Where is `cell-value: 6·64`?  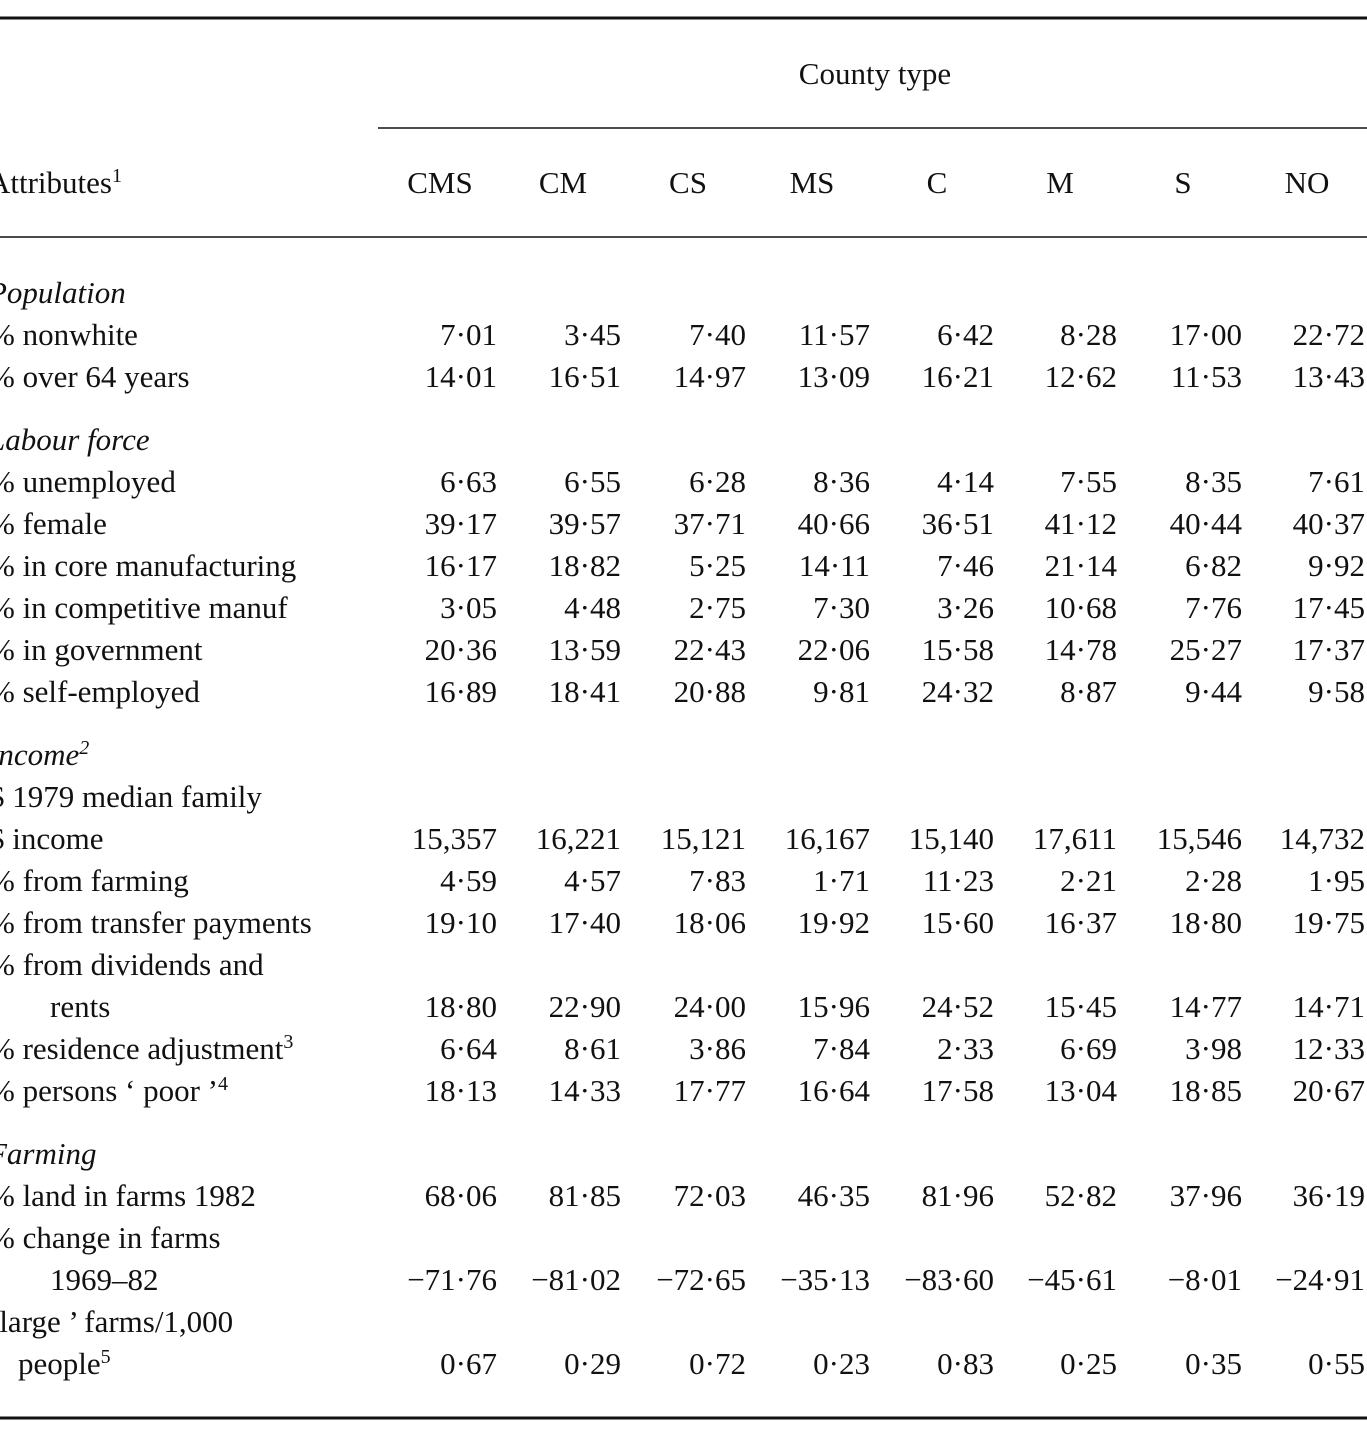 cell-value: 6·64 is located at coordinates (468, 1048).